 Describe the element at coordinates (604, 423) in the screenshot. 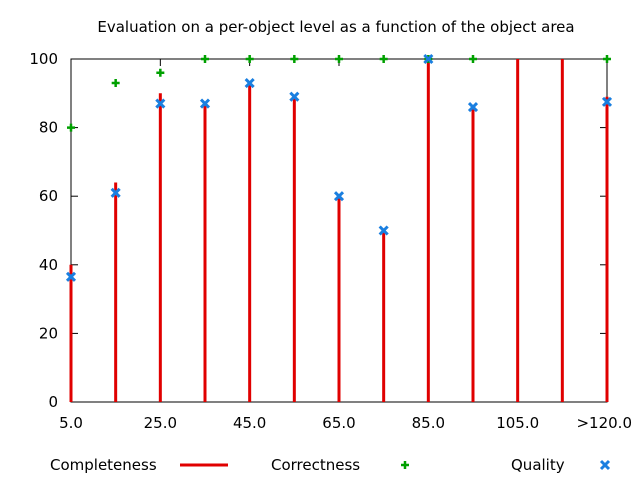

I see `x-tick-label: >120.0` at that location.